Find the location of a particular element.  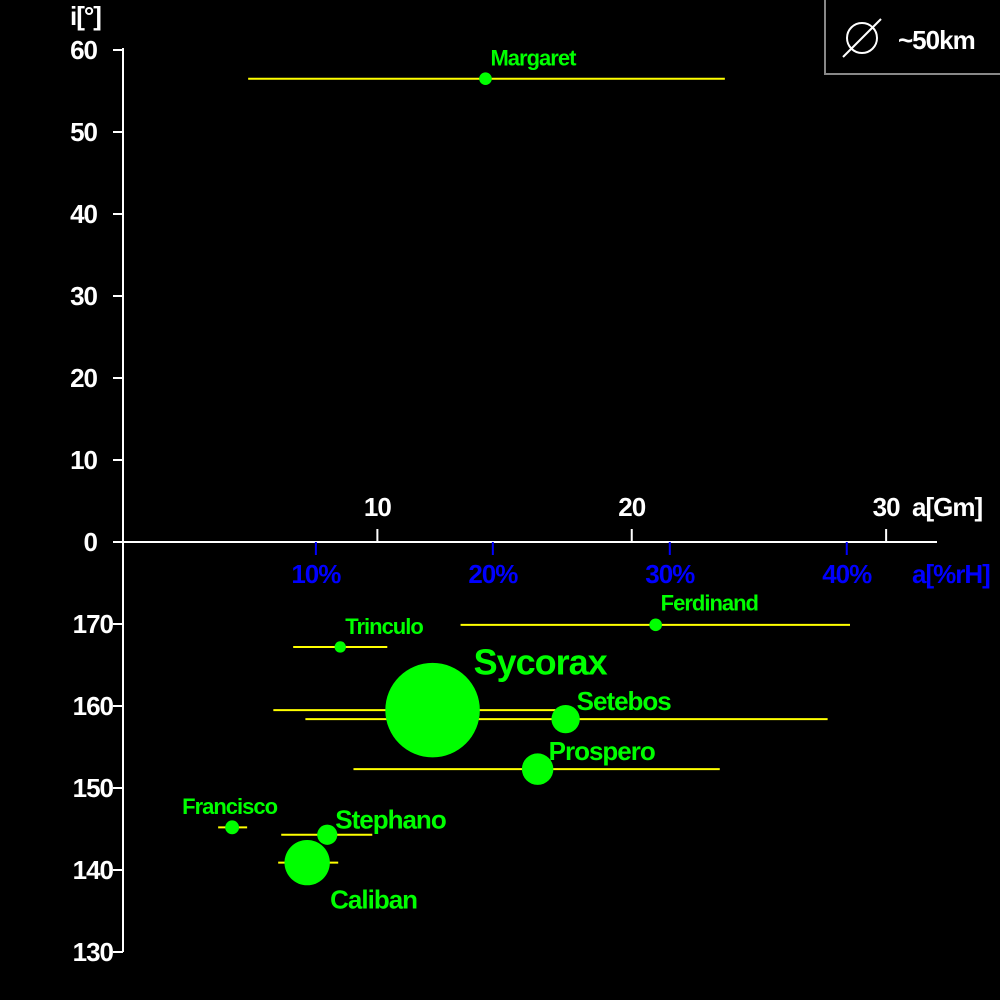

x-axis-label: a[Gm] is located at coordinates (947, 507).